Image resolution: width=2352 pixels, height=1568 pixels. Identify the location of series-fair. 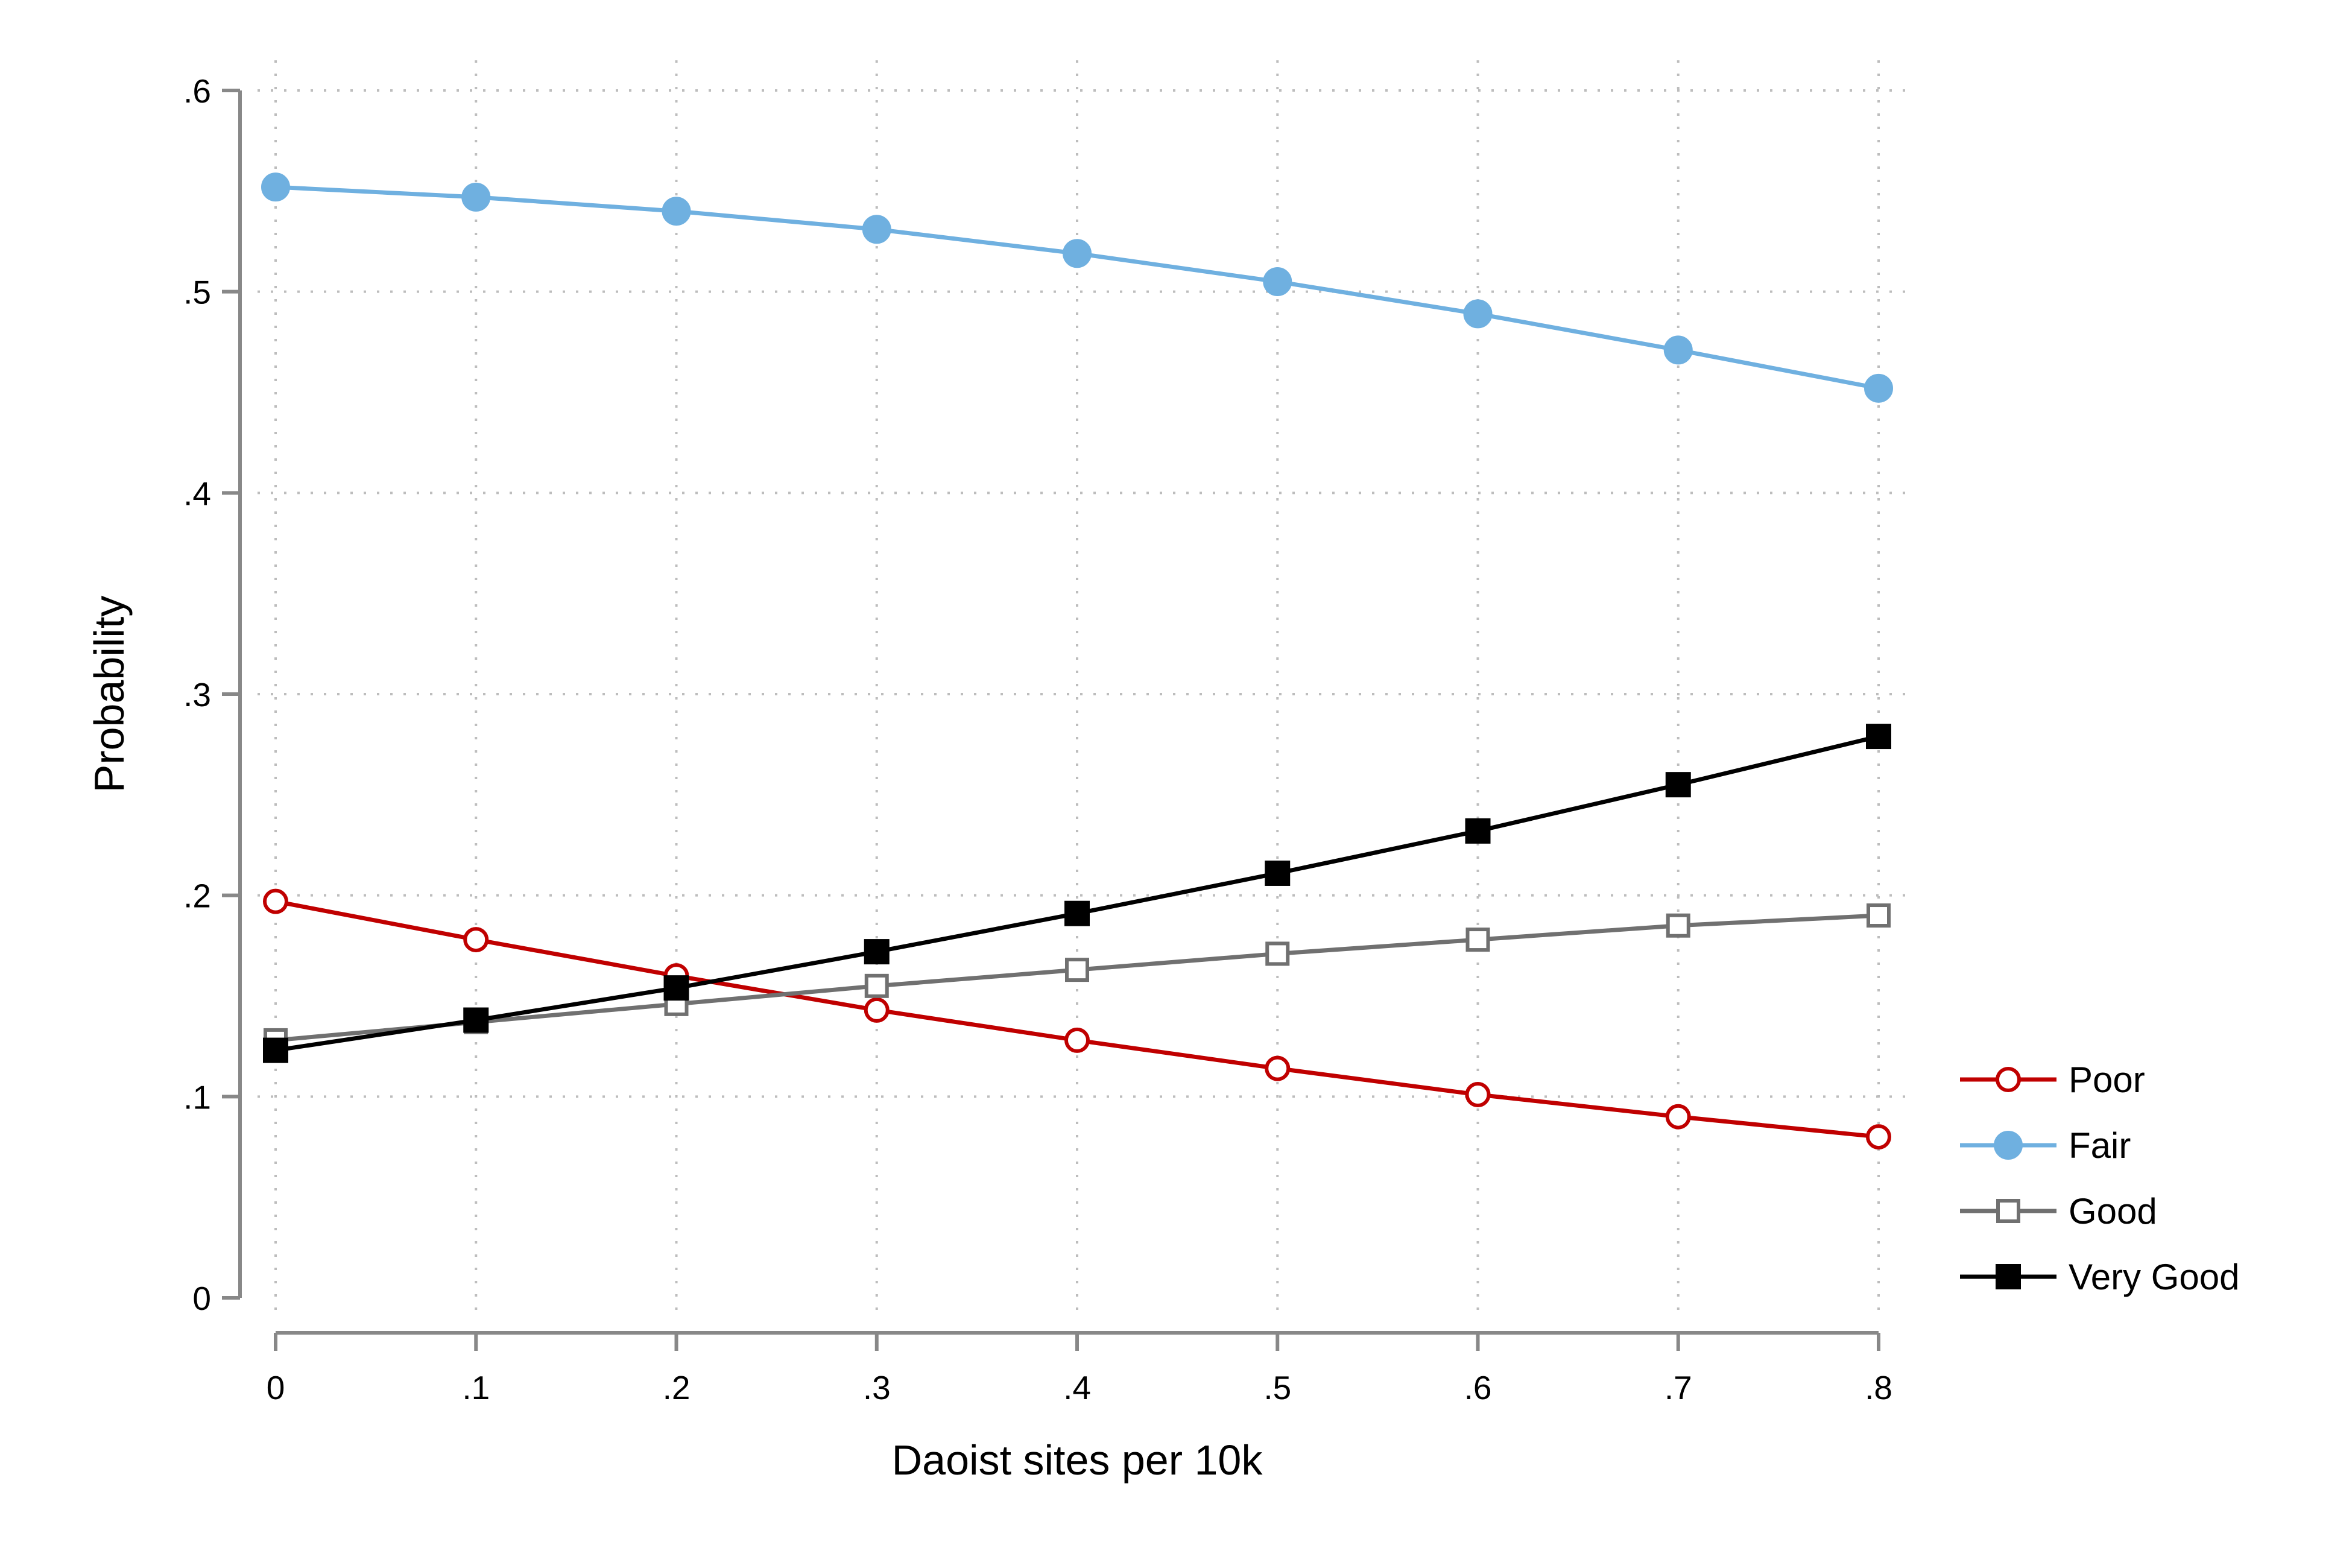
(1077, 287).